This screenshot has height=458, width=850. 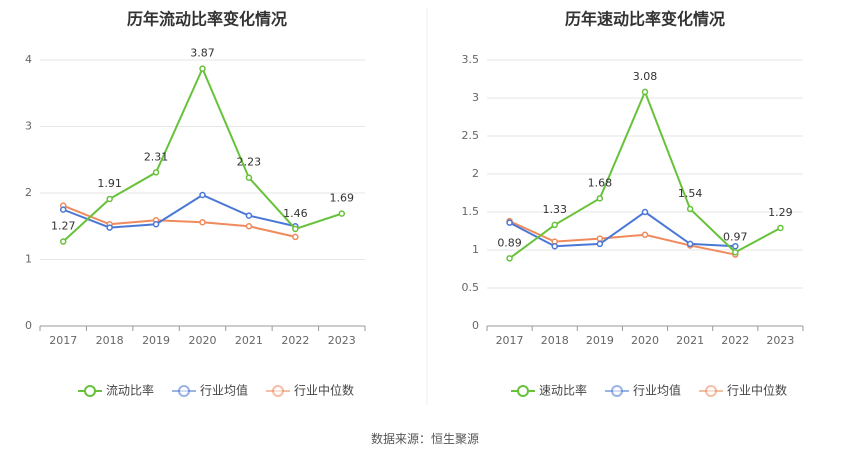 I want to click on chart-2-x-tick-label: 2018, so click(x=555, y=340).